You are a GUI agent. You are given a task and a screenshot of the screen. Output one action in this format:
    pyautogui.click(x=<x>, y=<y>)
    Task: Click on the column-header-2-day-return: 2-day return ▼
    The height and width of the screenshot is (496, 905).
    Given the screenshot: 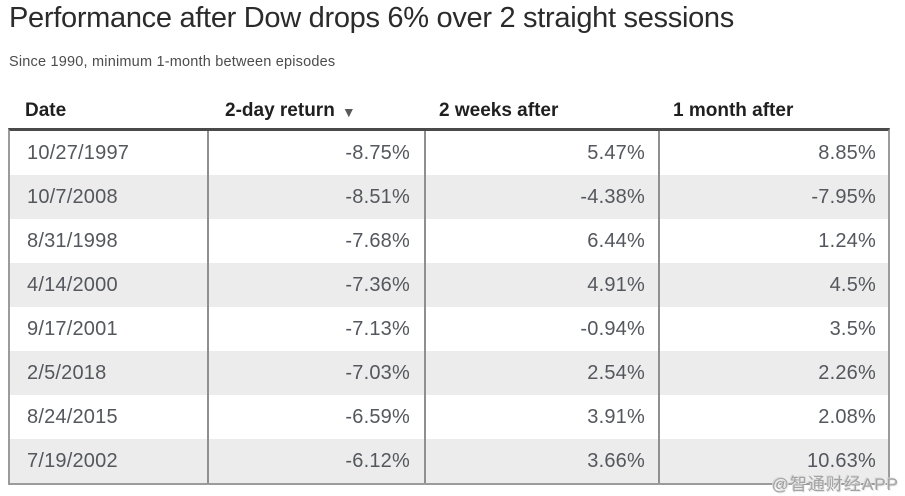 What is the action you would take?
    pyautogui.click(x=315, y=111)
    